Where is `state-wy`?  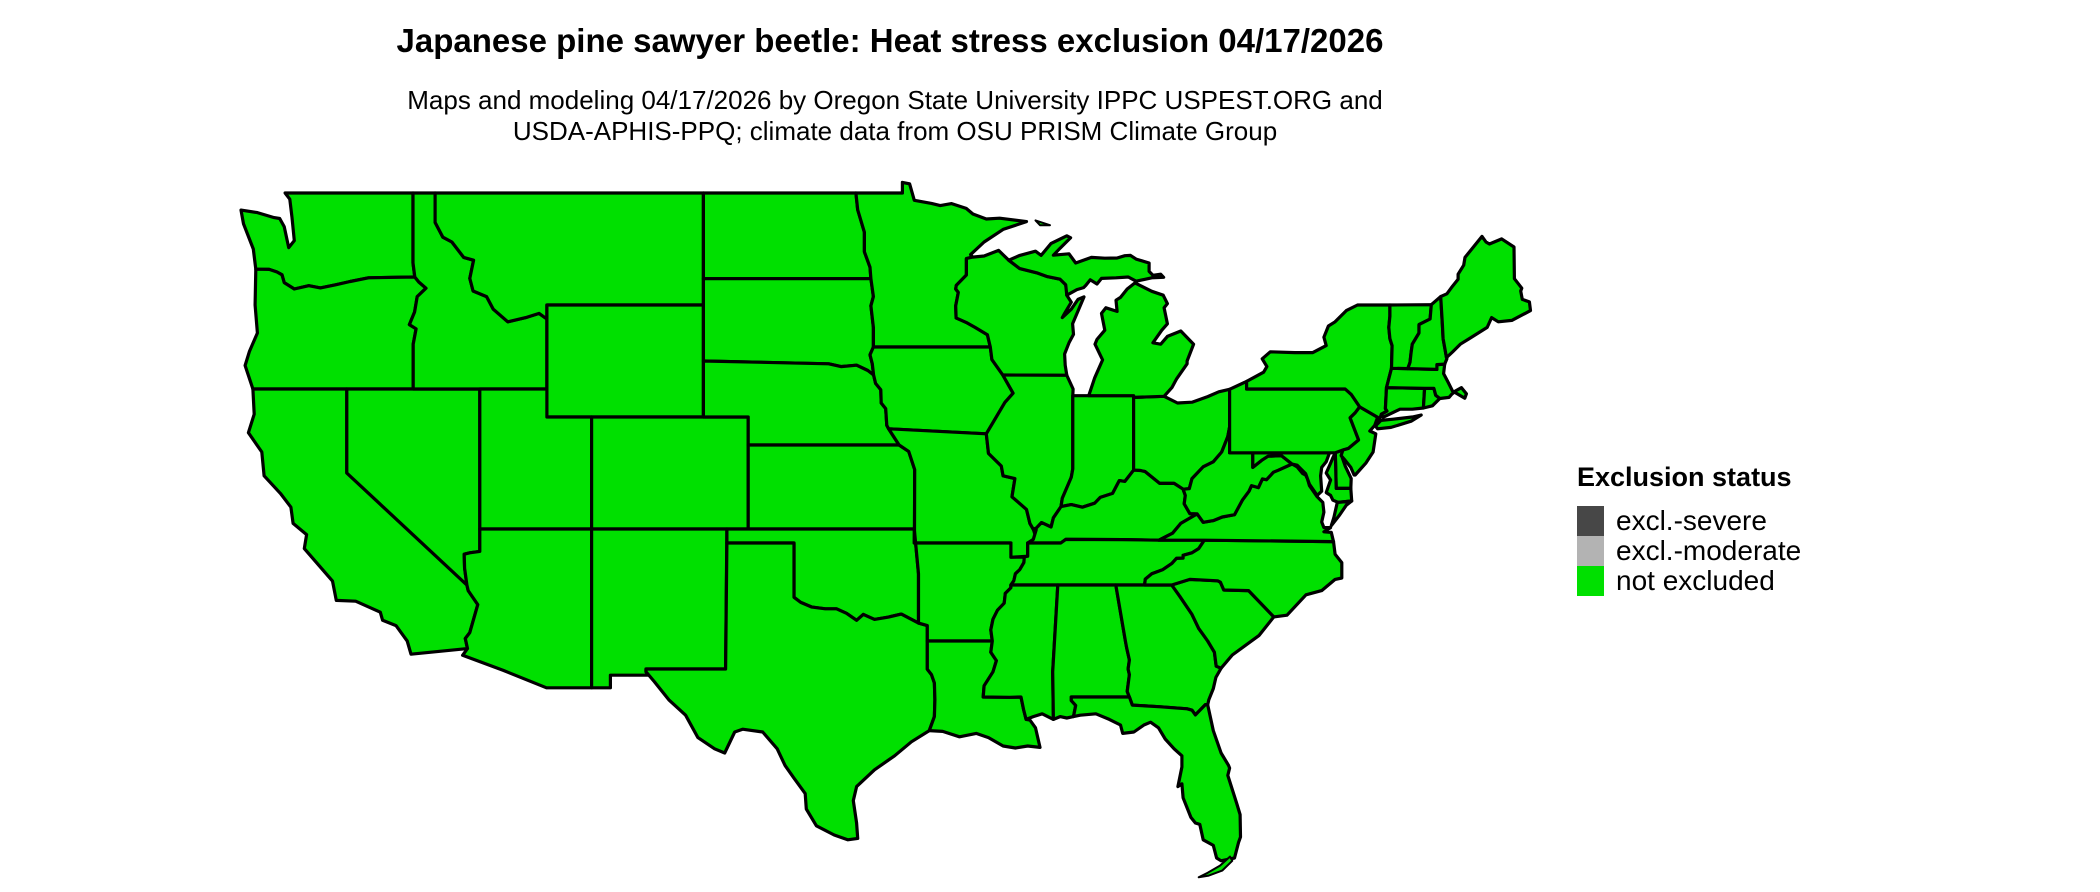 state-wy is located at coordinates (625, 361).